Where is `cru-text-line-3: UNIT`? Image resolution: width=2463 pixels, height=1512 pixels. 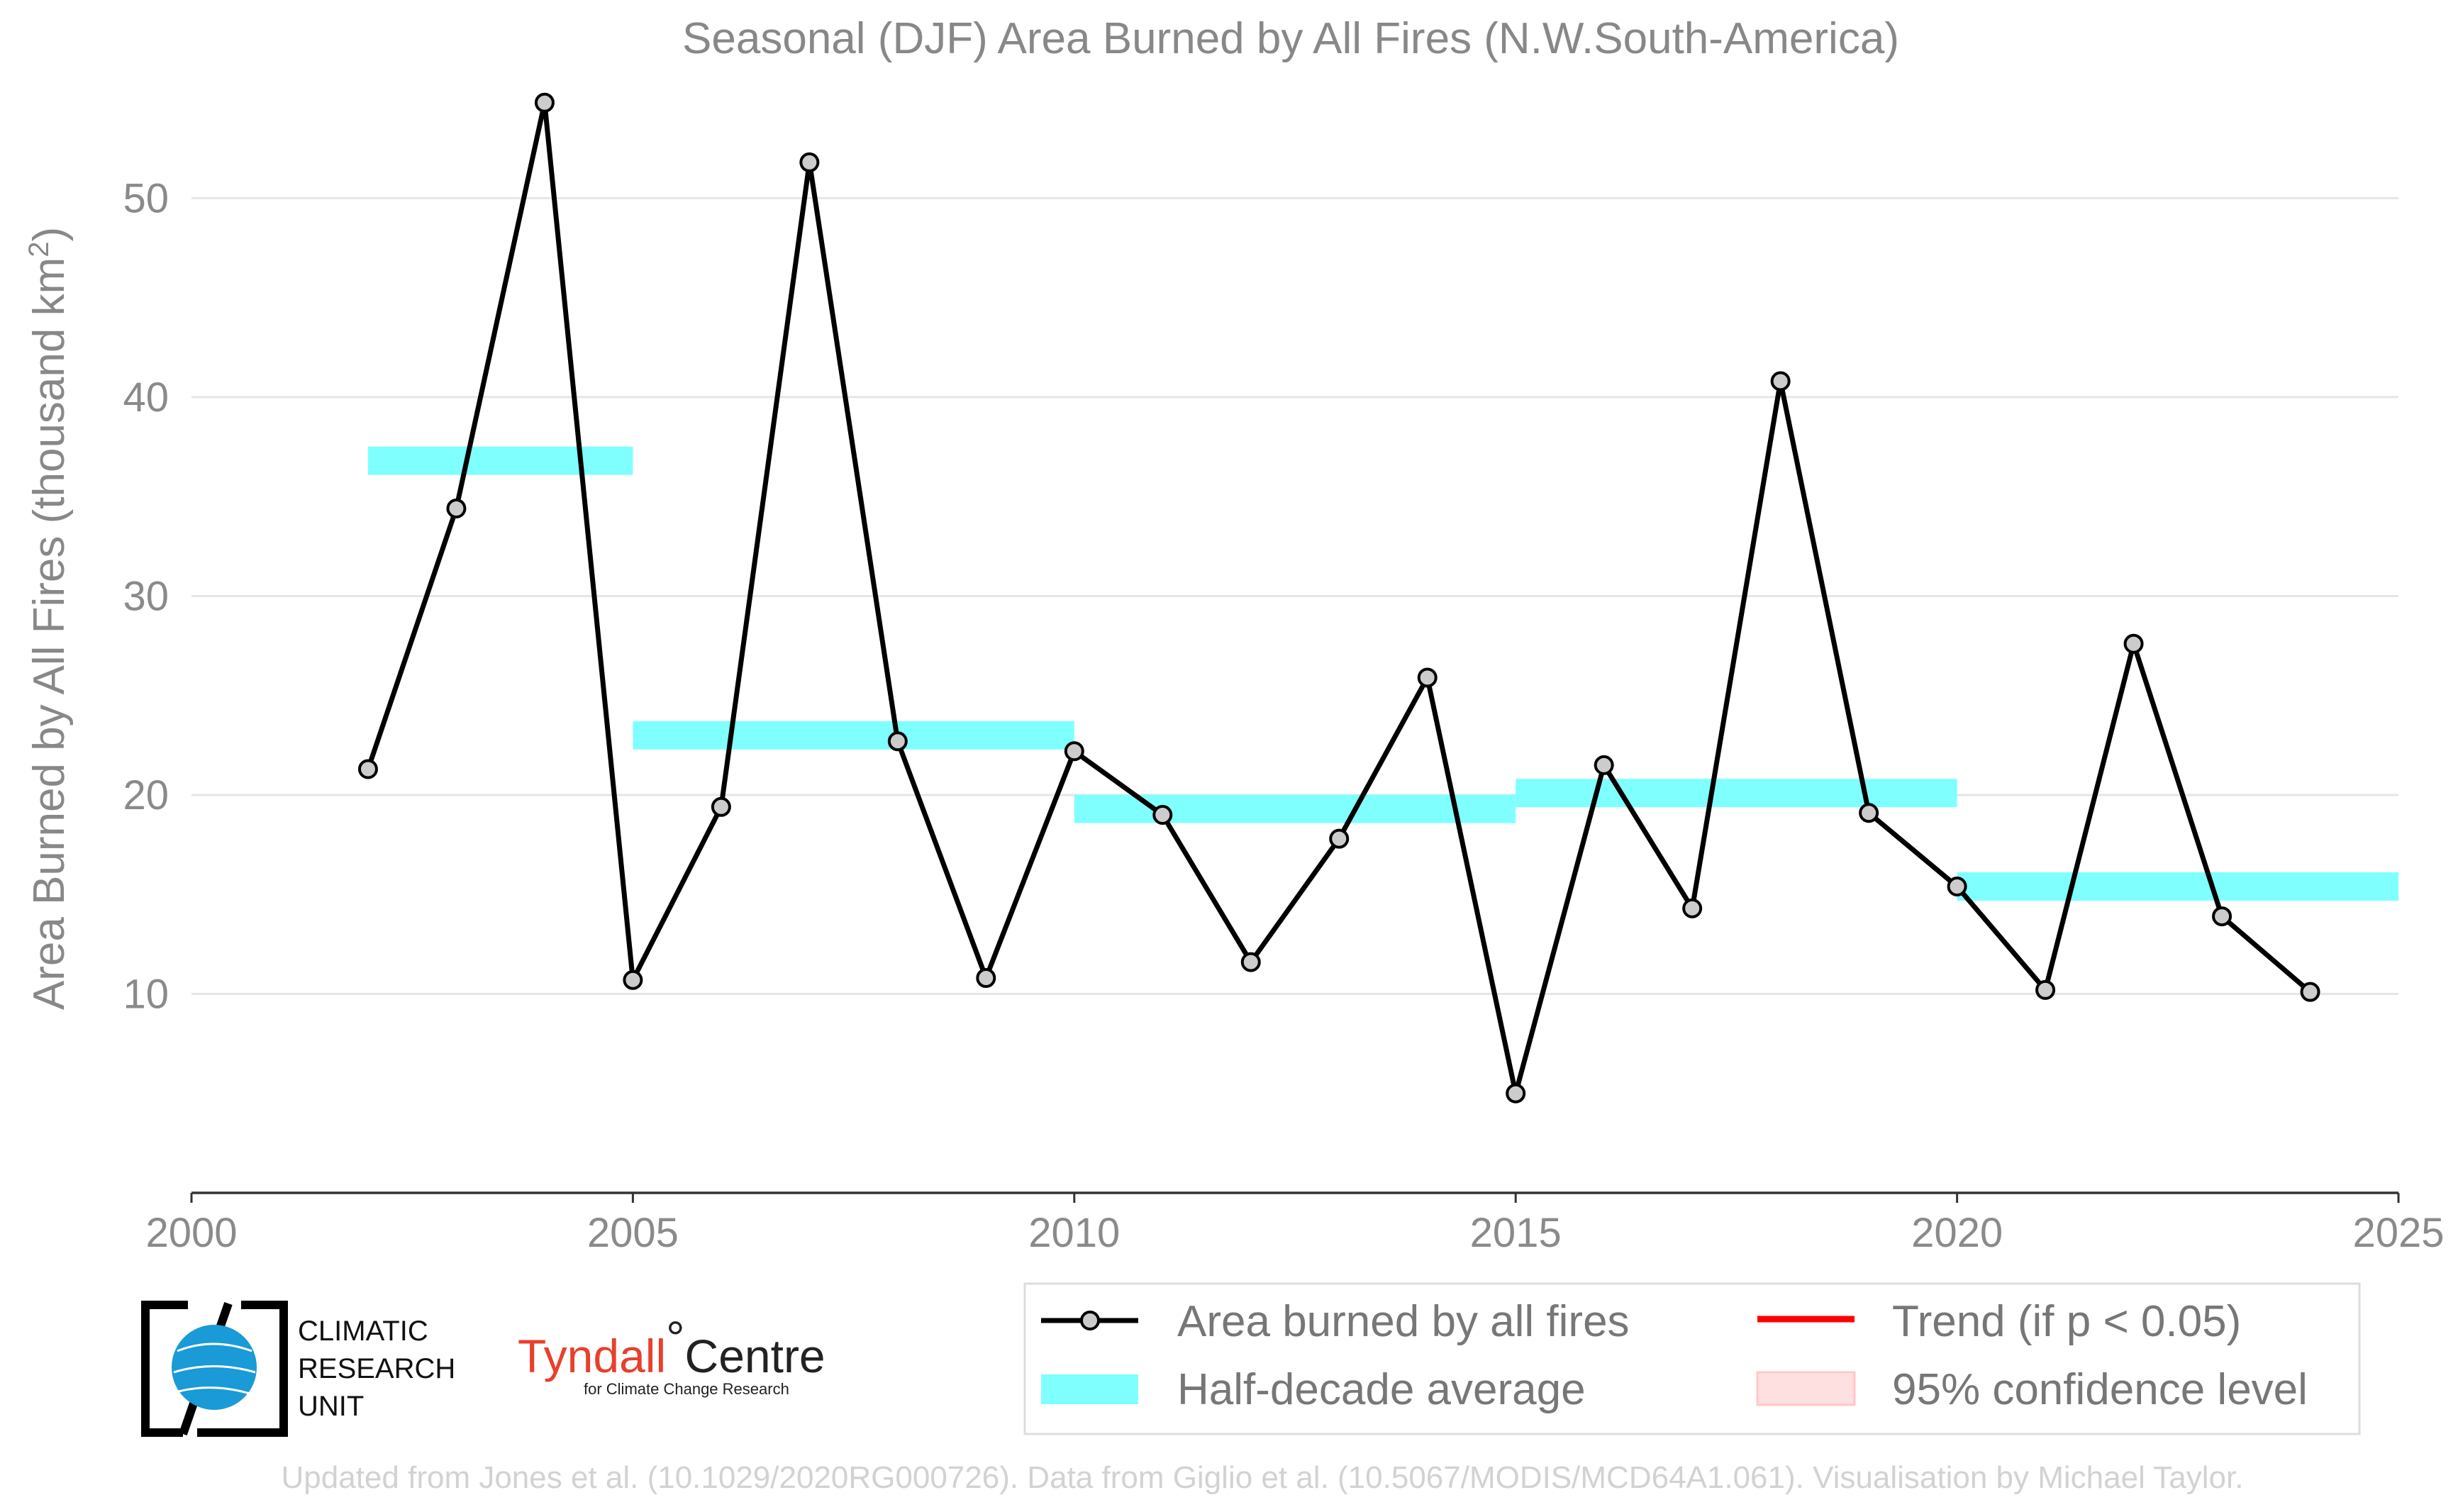
cru-text-line-3: UNIT is located at coordinates (331, 1406).